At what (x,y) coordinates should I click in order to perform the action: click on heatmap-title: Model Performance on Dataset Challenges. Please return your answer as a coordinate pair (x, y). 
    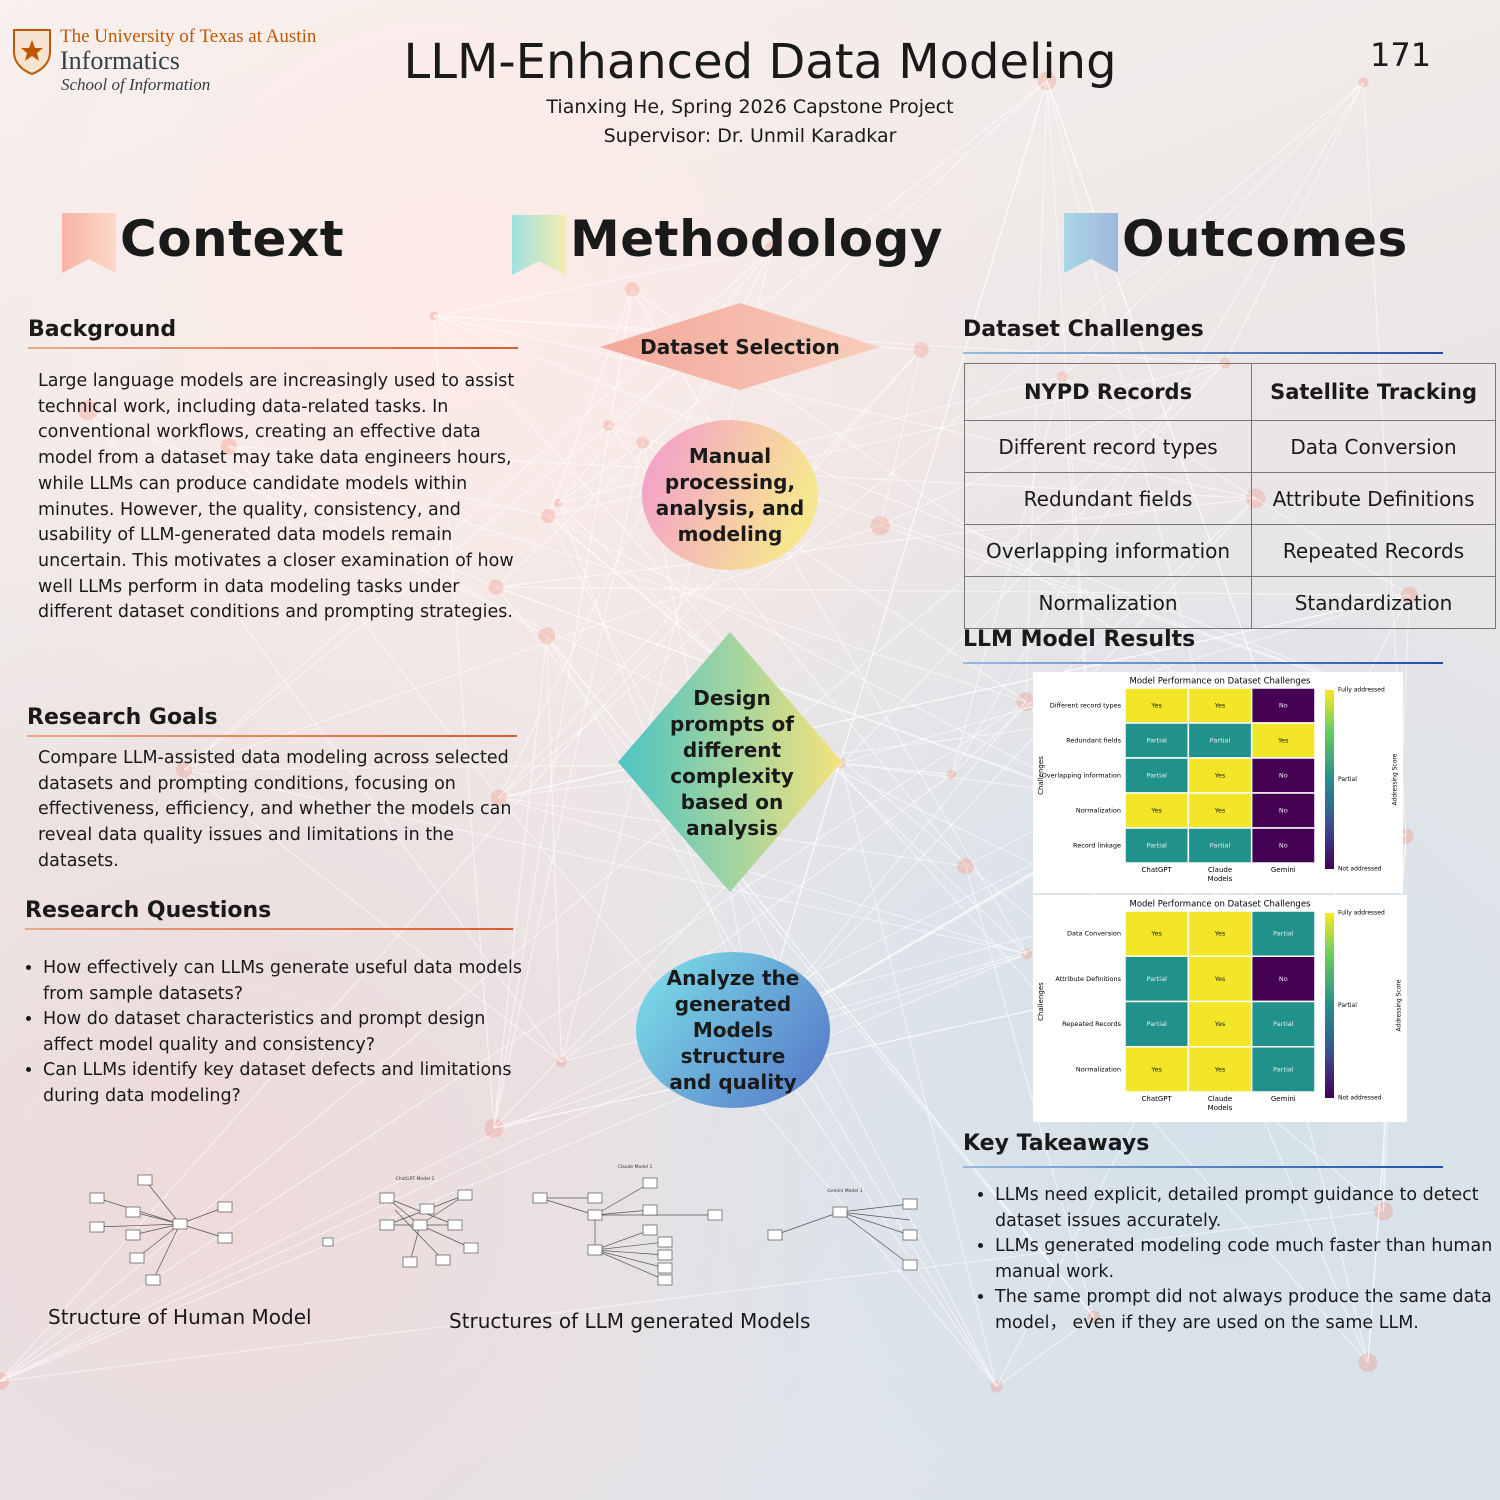
    Looking at the image, I should click on (1221, 682).